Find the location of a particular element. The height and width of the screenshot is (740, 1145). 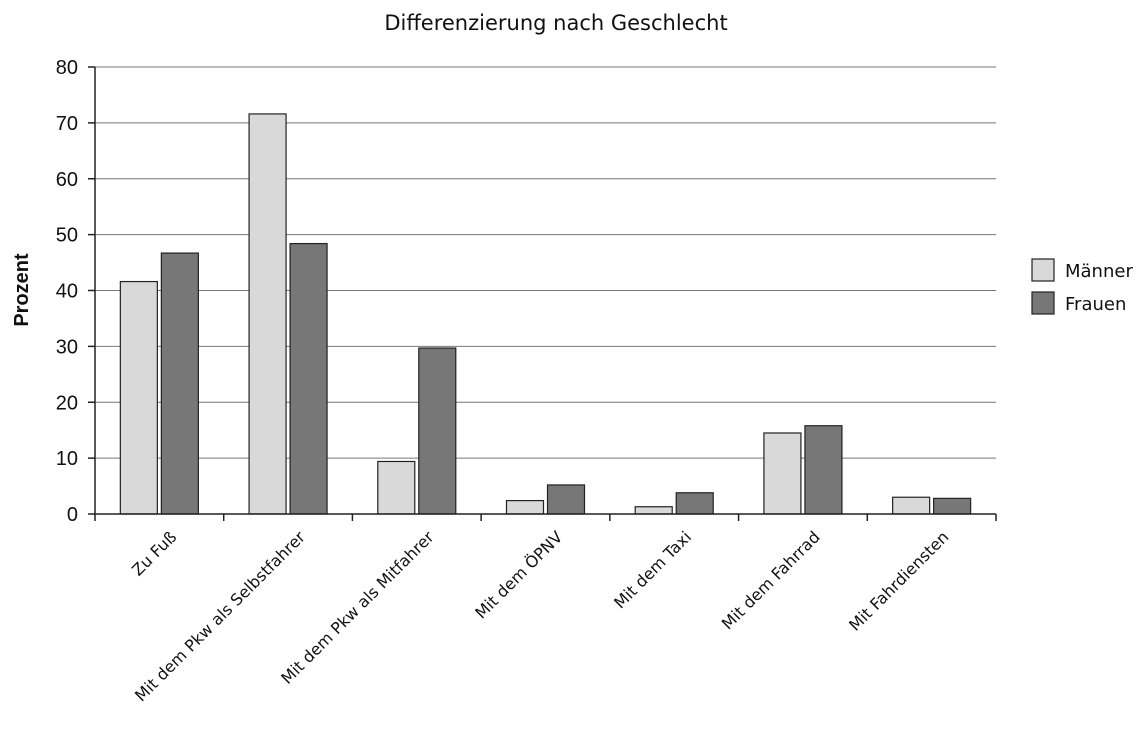

y-tick-label: 20 is located at coordinates (67, 403).